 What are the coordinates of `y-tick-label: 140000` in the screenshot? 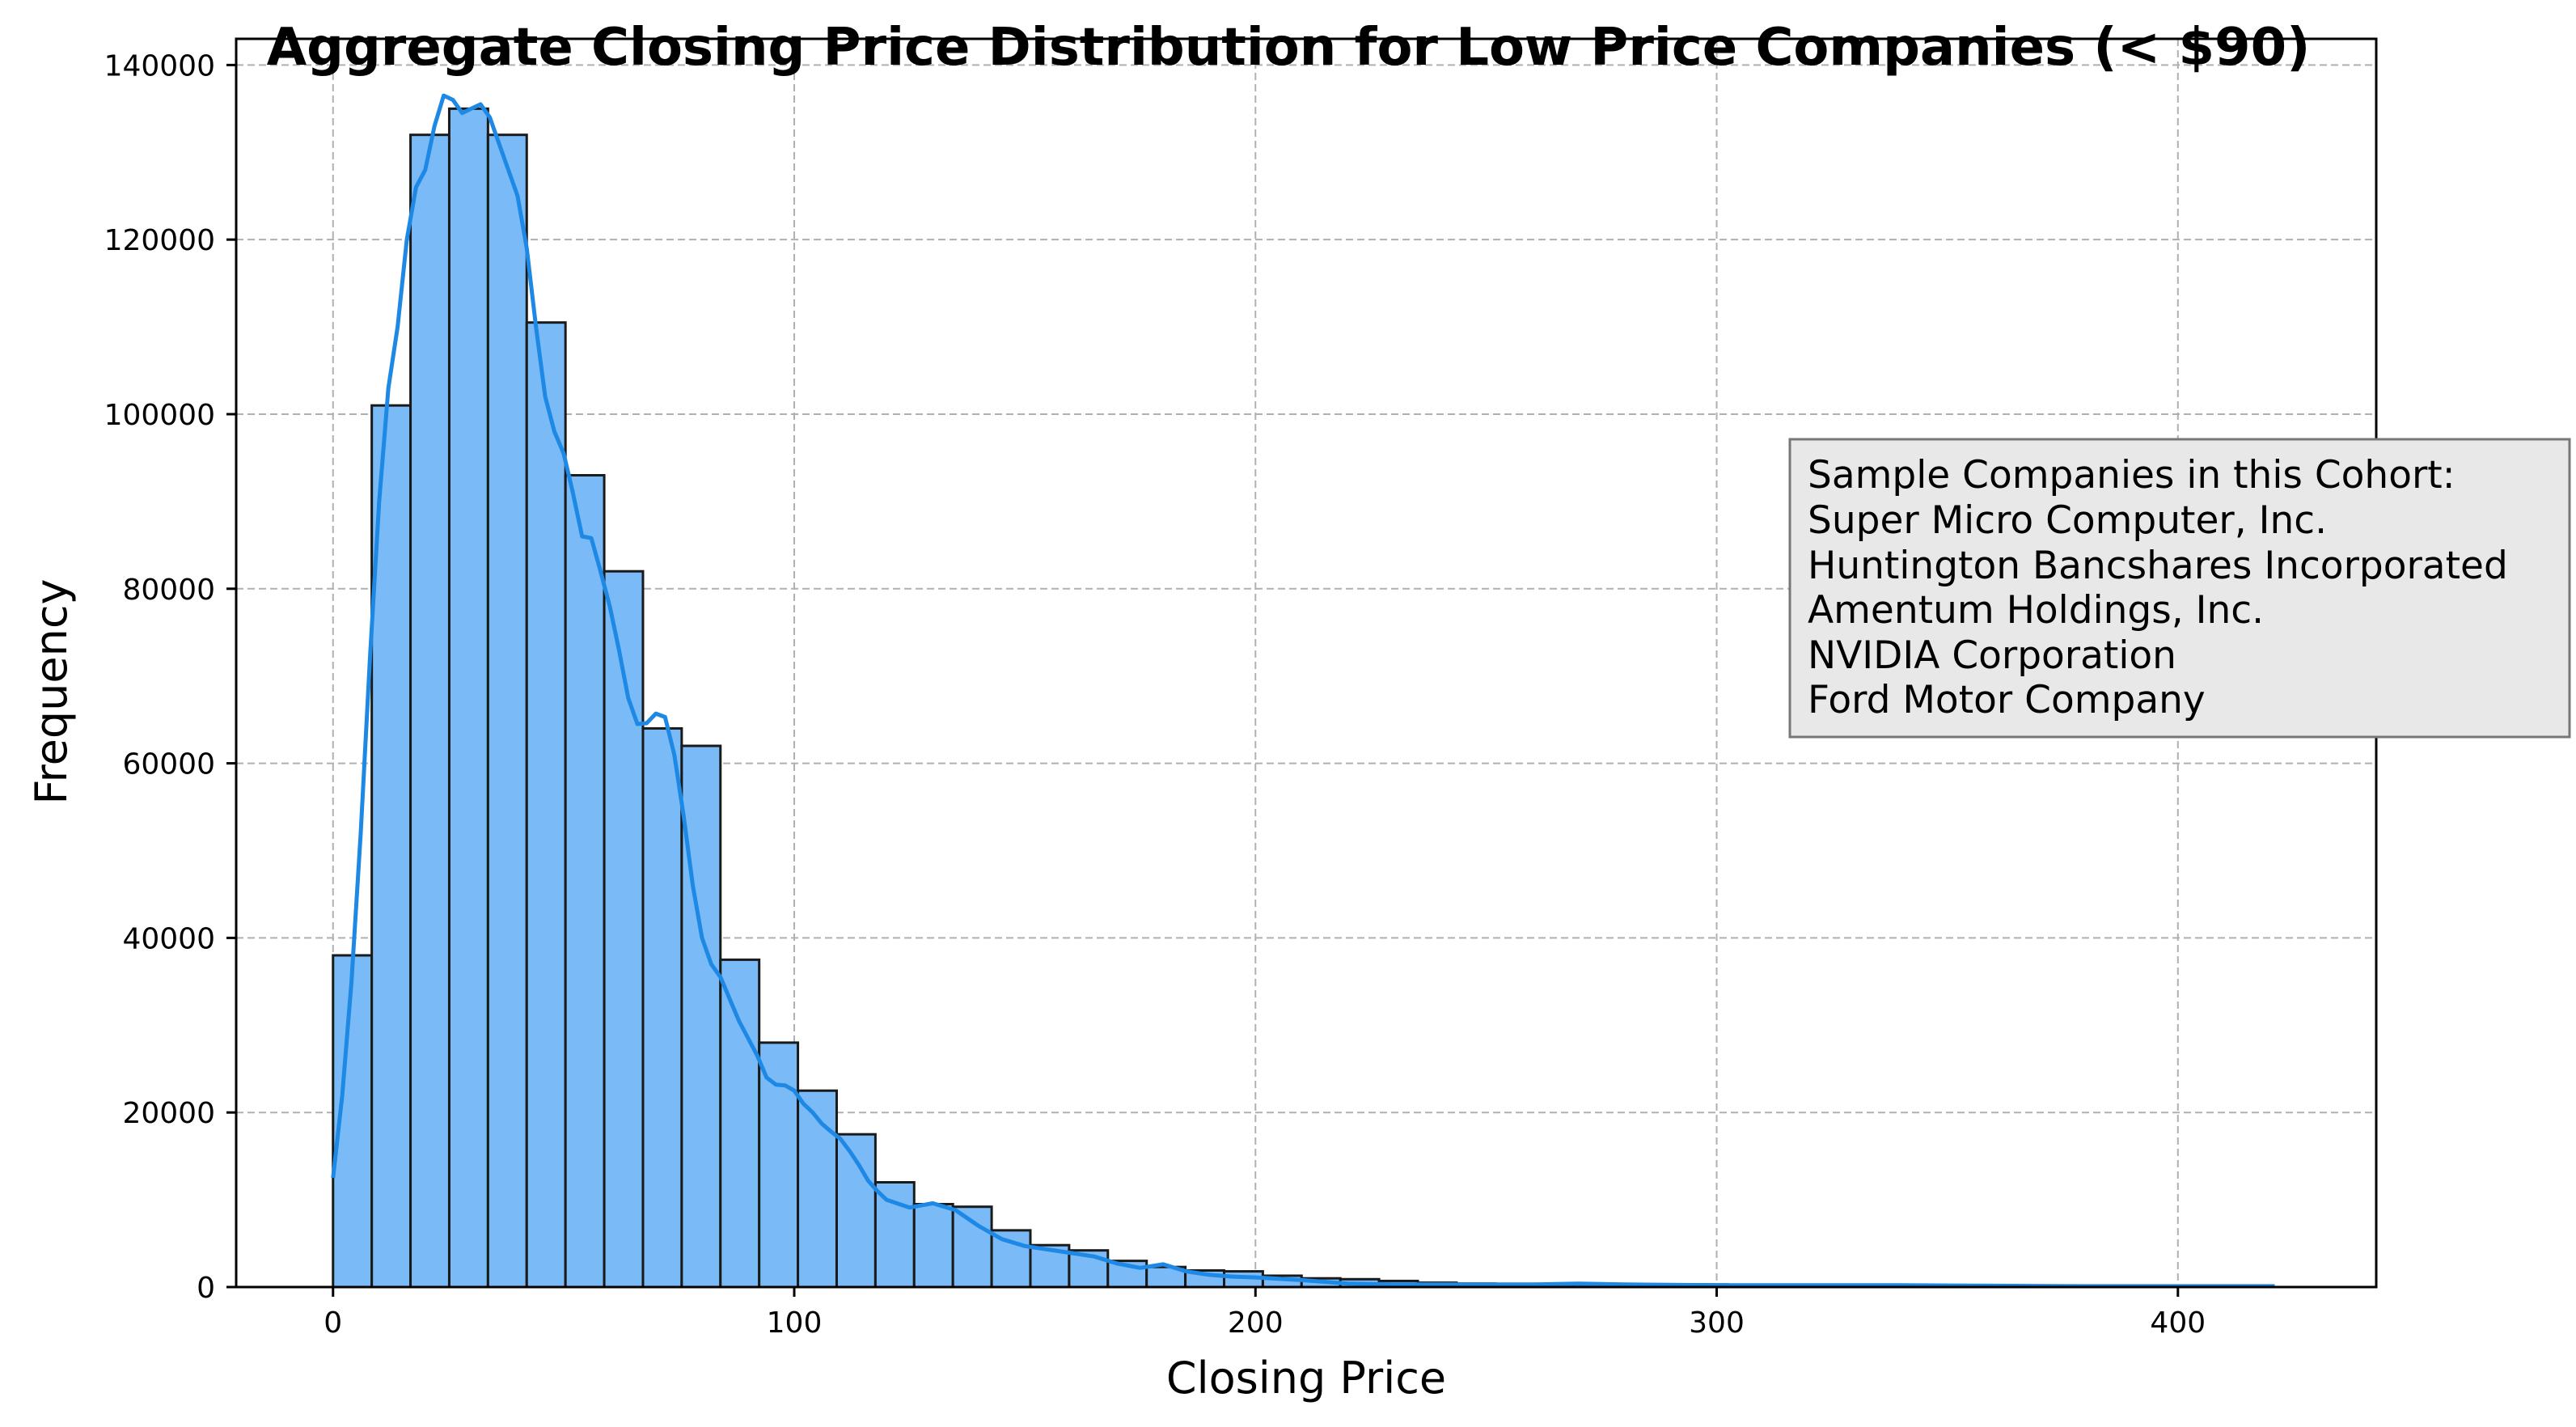 It's located at (160, 66).